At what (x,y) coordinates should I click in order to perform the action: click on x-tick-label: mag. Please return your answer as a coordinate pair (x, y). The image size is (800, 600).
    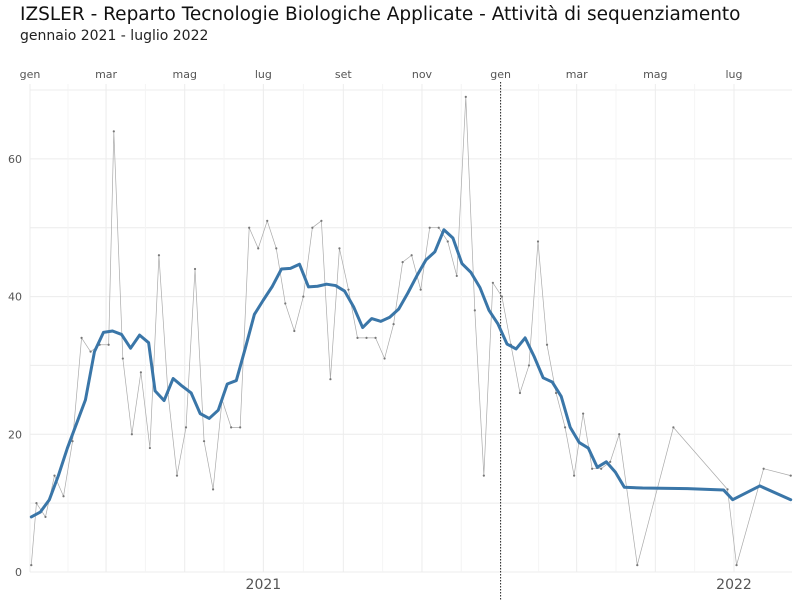
    Looking at the image, I should click on (184, 74).